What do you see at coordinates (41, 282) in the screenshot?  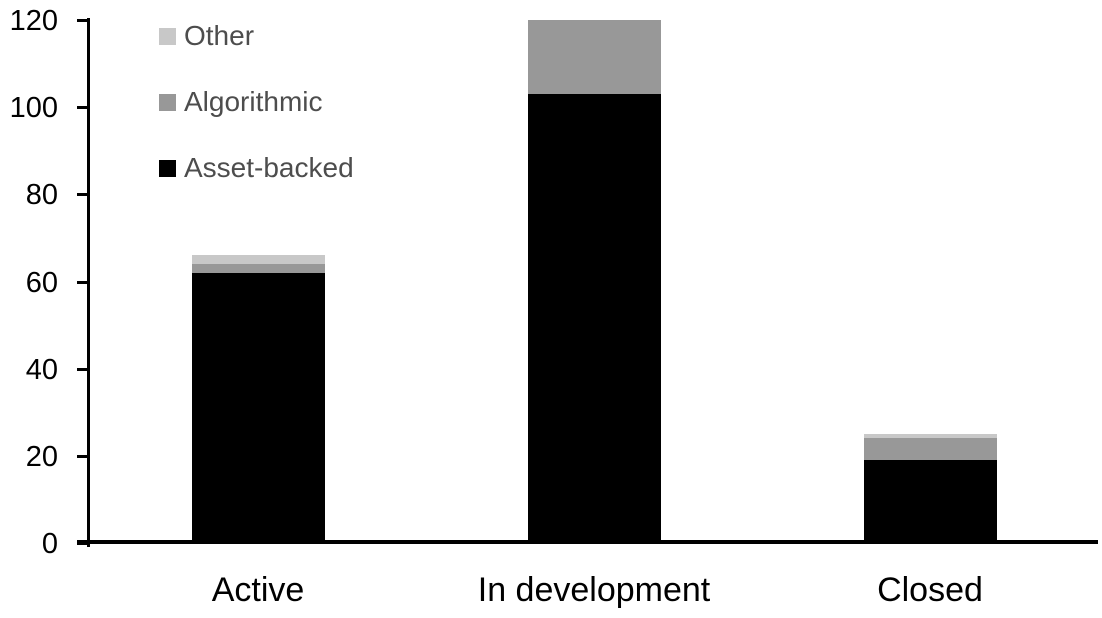 I see `y-tick-label: 60` at bounding box center [41, 282].